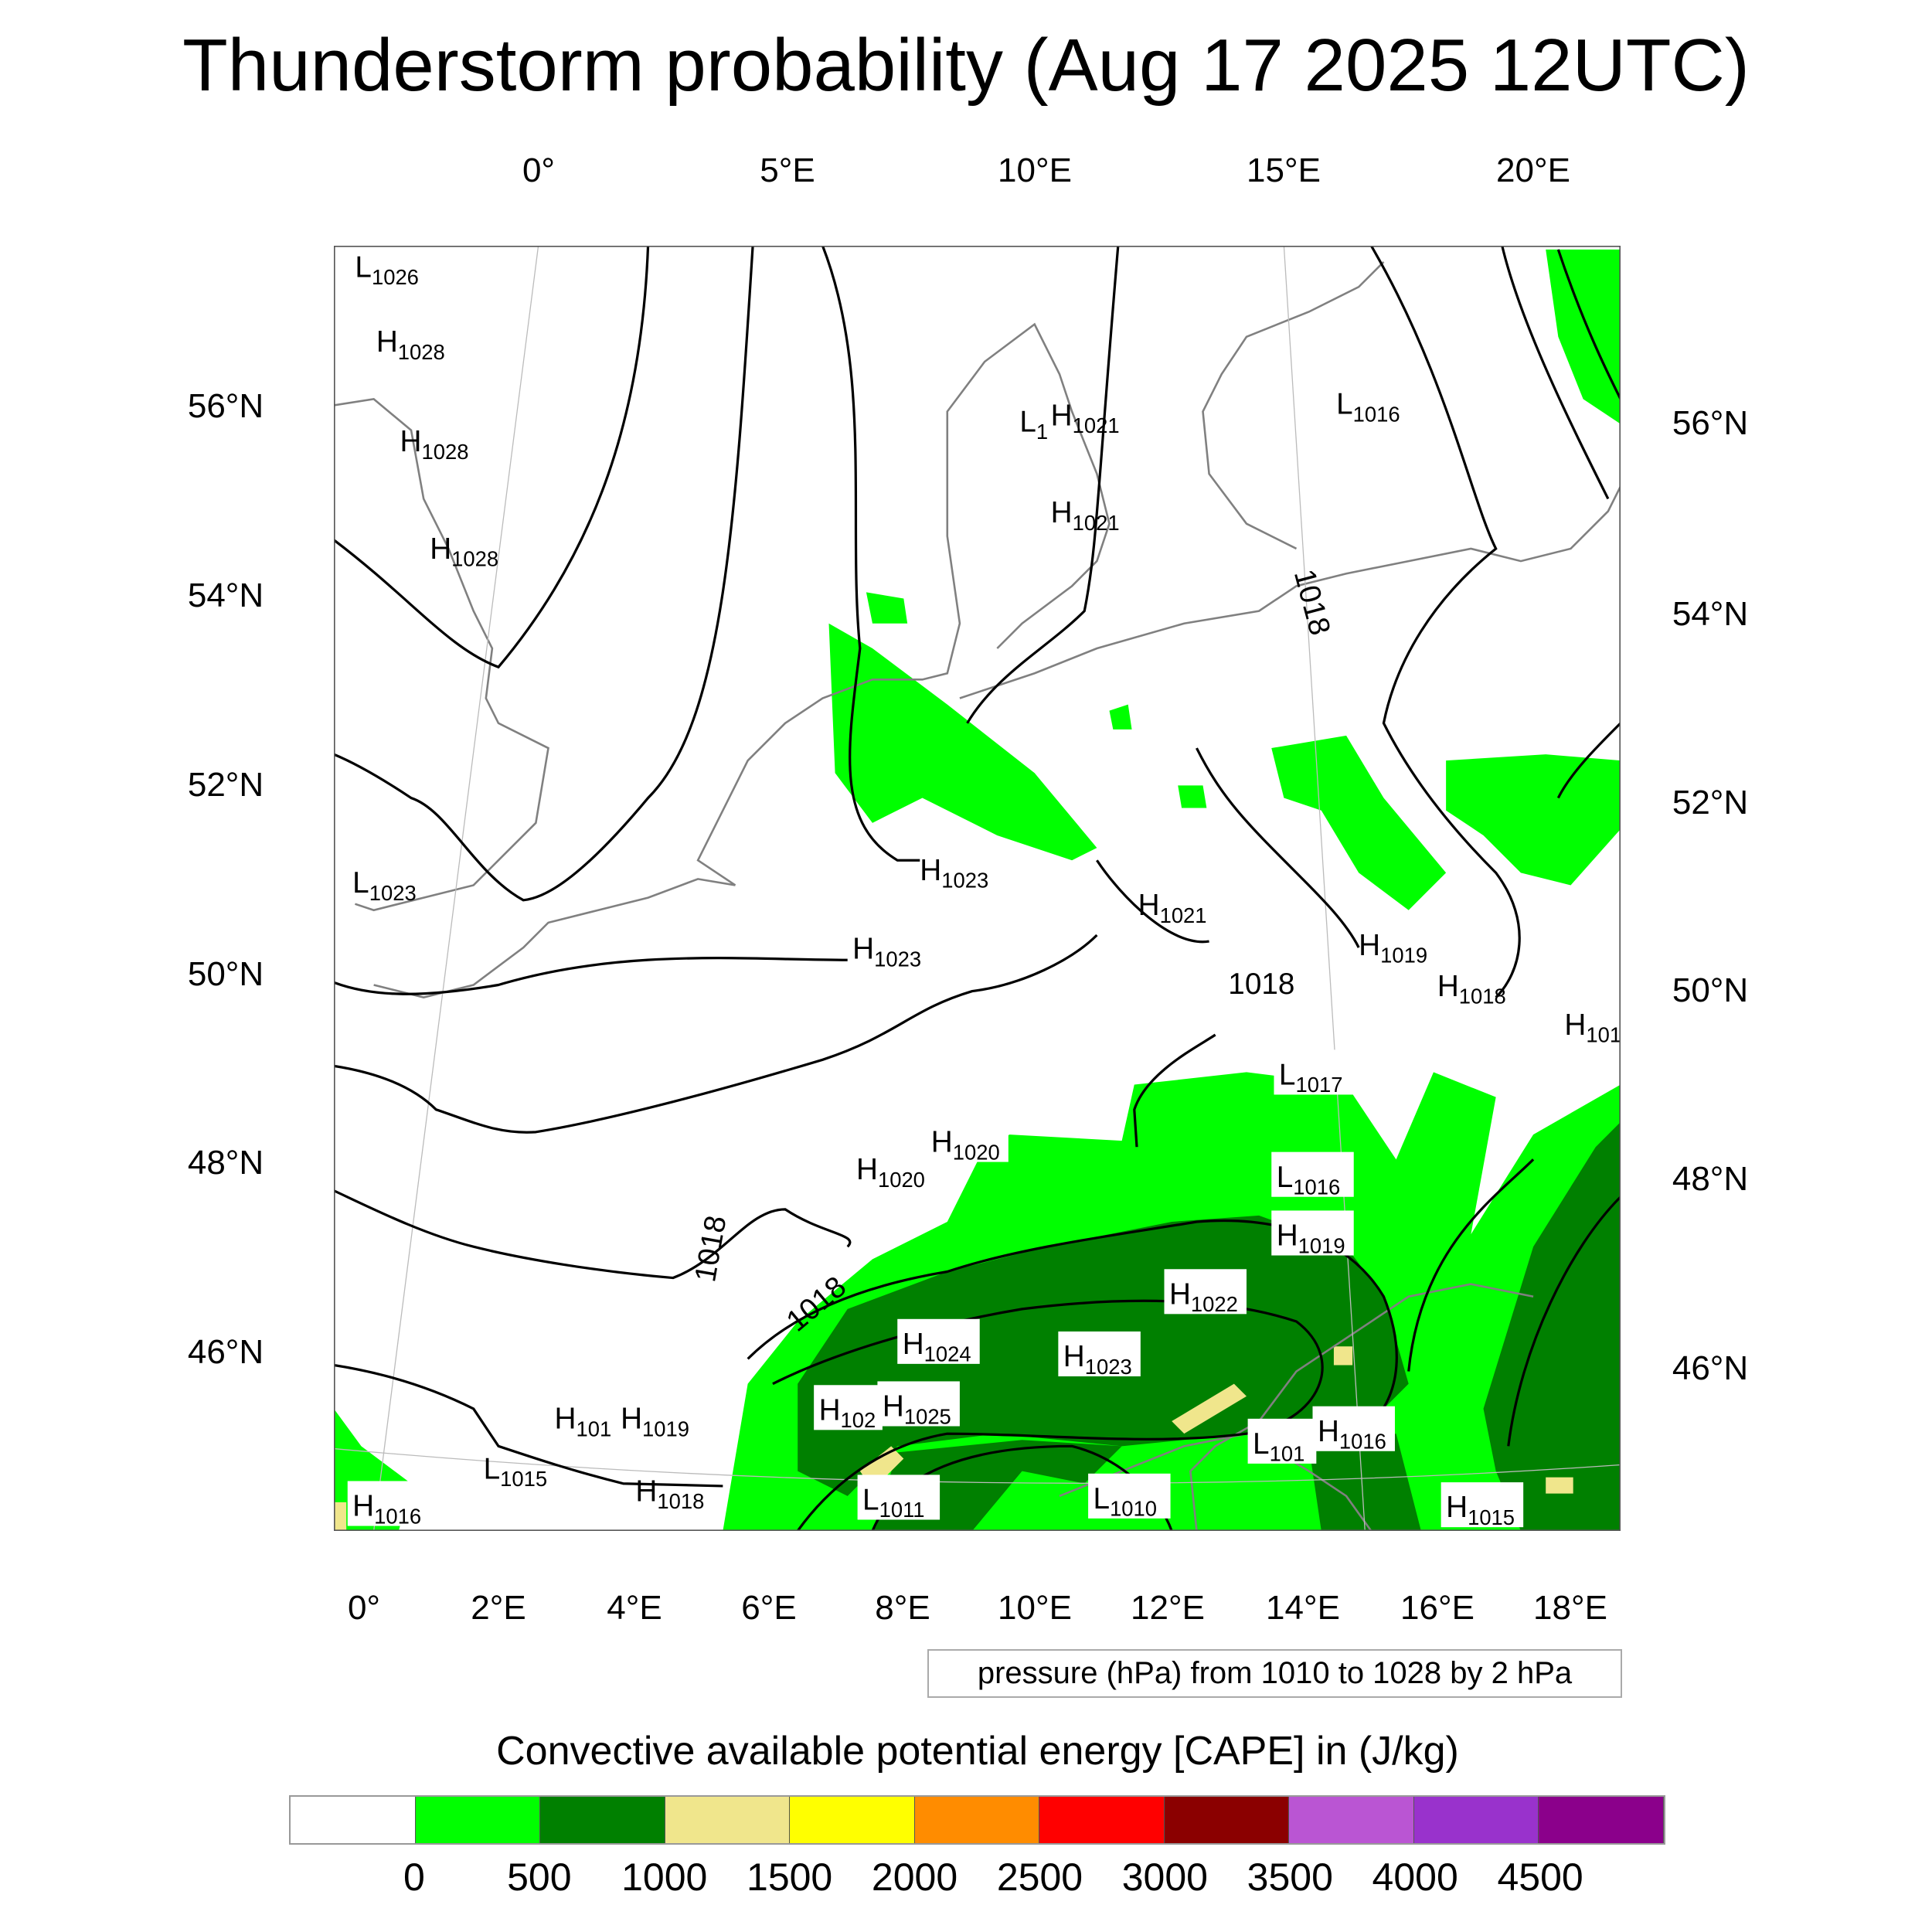 This screenshot has height=1932, width=1932. What do you see at coordinates (1164, 1877) in the screenshot?
I see `colorbar-tick-label: 3000` at bounding box center [1164, 1877].